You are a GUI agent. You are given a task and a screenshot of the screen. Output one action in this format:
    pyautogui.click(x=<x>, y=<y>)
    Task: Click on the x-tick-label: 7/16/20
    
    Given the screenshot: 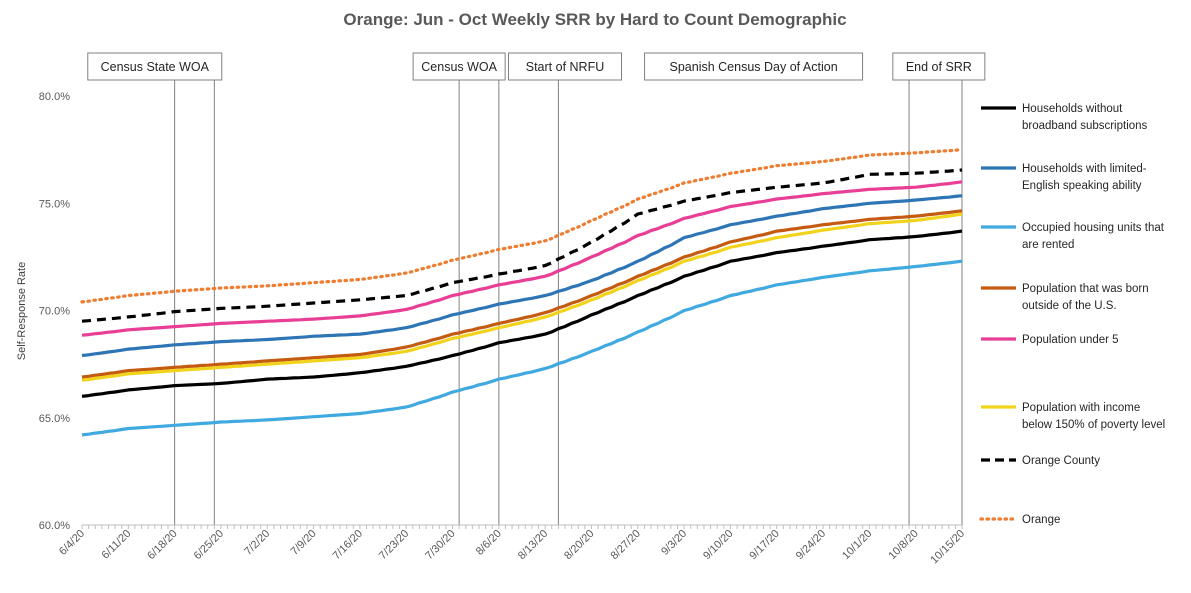 What is the action you would take?
    pyautogui.click(x=348, y=545)
    